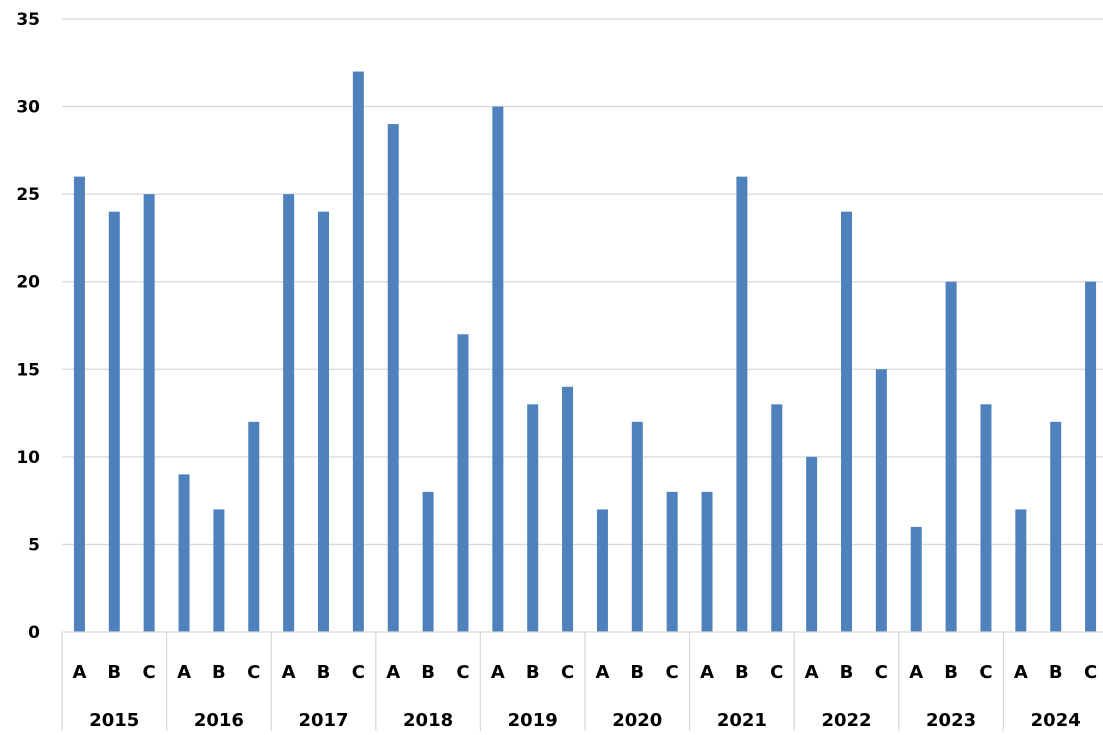 The height and width of the screenshot is (735, 1103). I want to click on x-group-label: 2020, so click(637, 720).